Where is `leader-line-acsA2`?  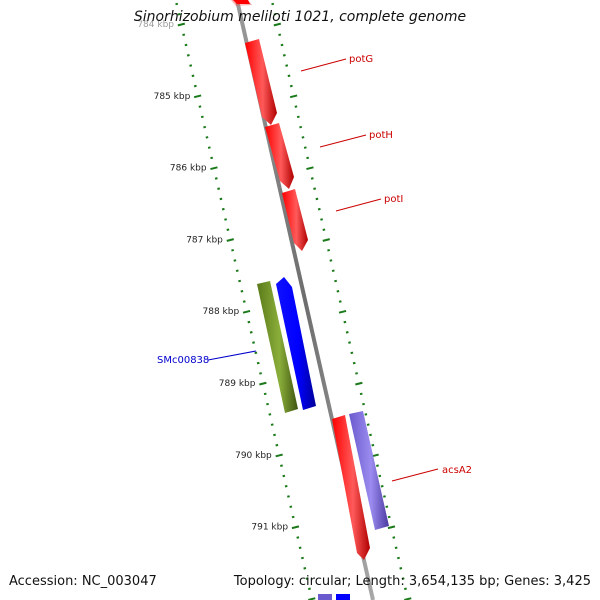 leader-line-acsA2 is located at coordinates (415, 475).